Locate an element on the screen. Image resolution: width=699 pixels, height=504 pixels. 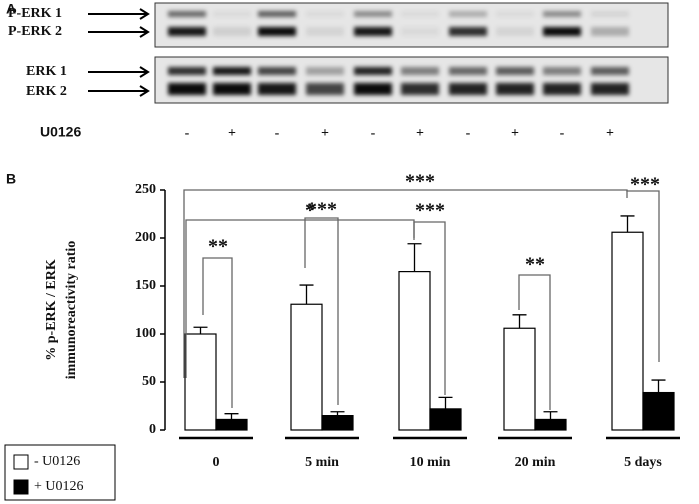
y-tick-label: 250 is located at coordinates (145, 189).